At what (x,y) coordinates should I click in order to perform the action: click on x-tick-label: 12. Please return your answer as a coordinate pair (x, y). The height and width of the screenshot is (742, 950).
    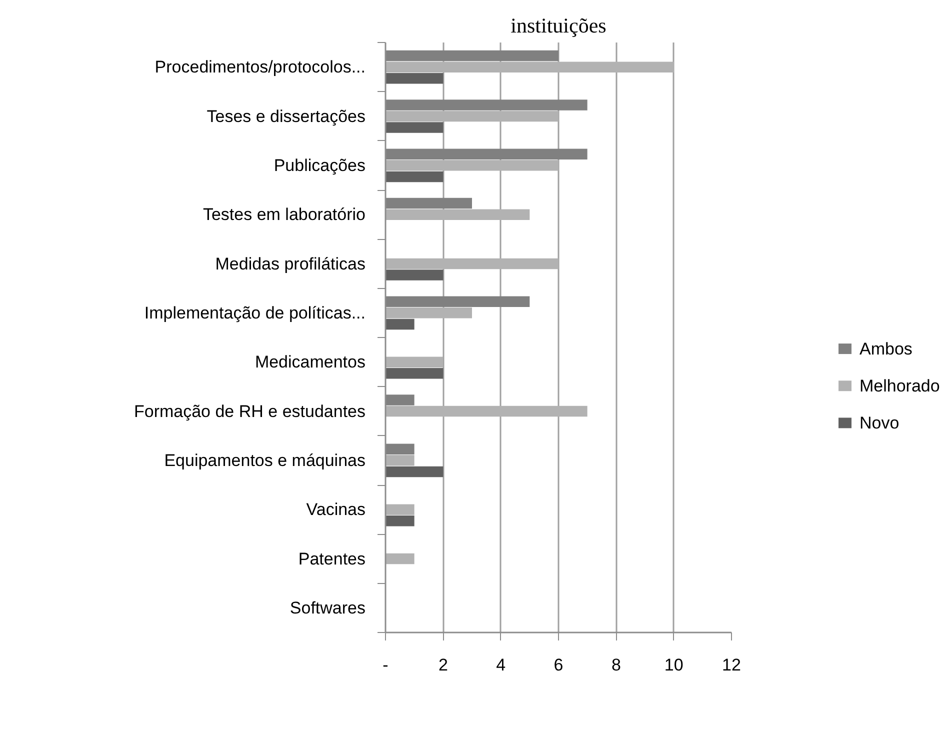
    Looking at the image, I should click on (731, 665).